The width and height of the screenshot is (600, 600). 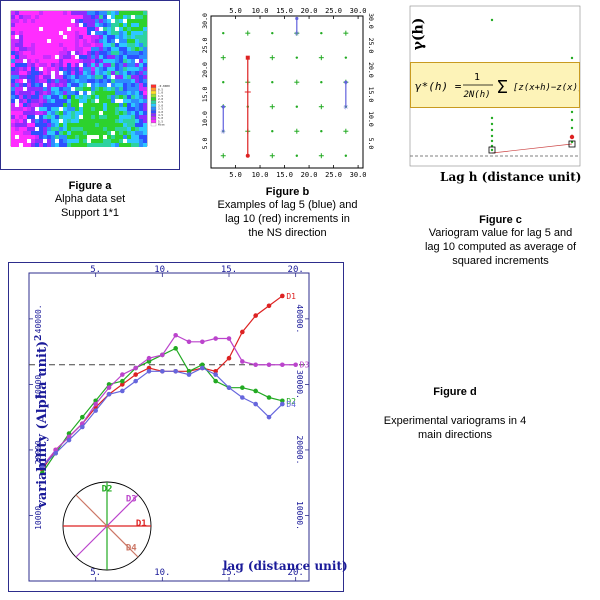 What do you see at coordinates (229, 573) in the screenshot?
I see `x-tick-label-bottom: 15.` at bounding box center [229, 573].